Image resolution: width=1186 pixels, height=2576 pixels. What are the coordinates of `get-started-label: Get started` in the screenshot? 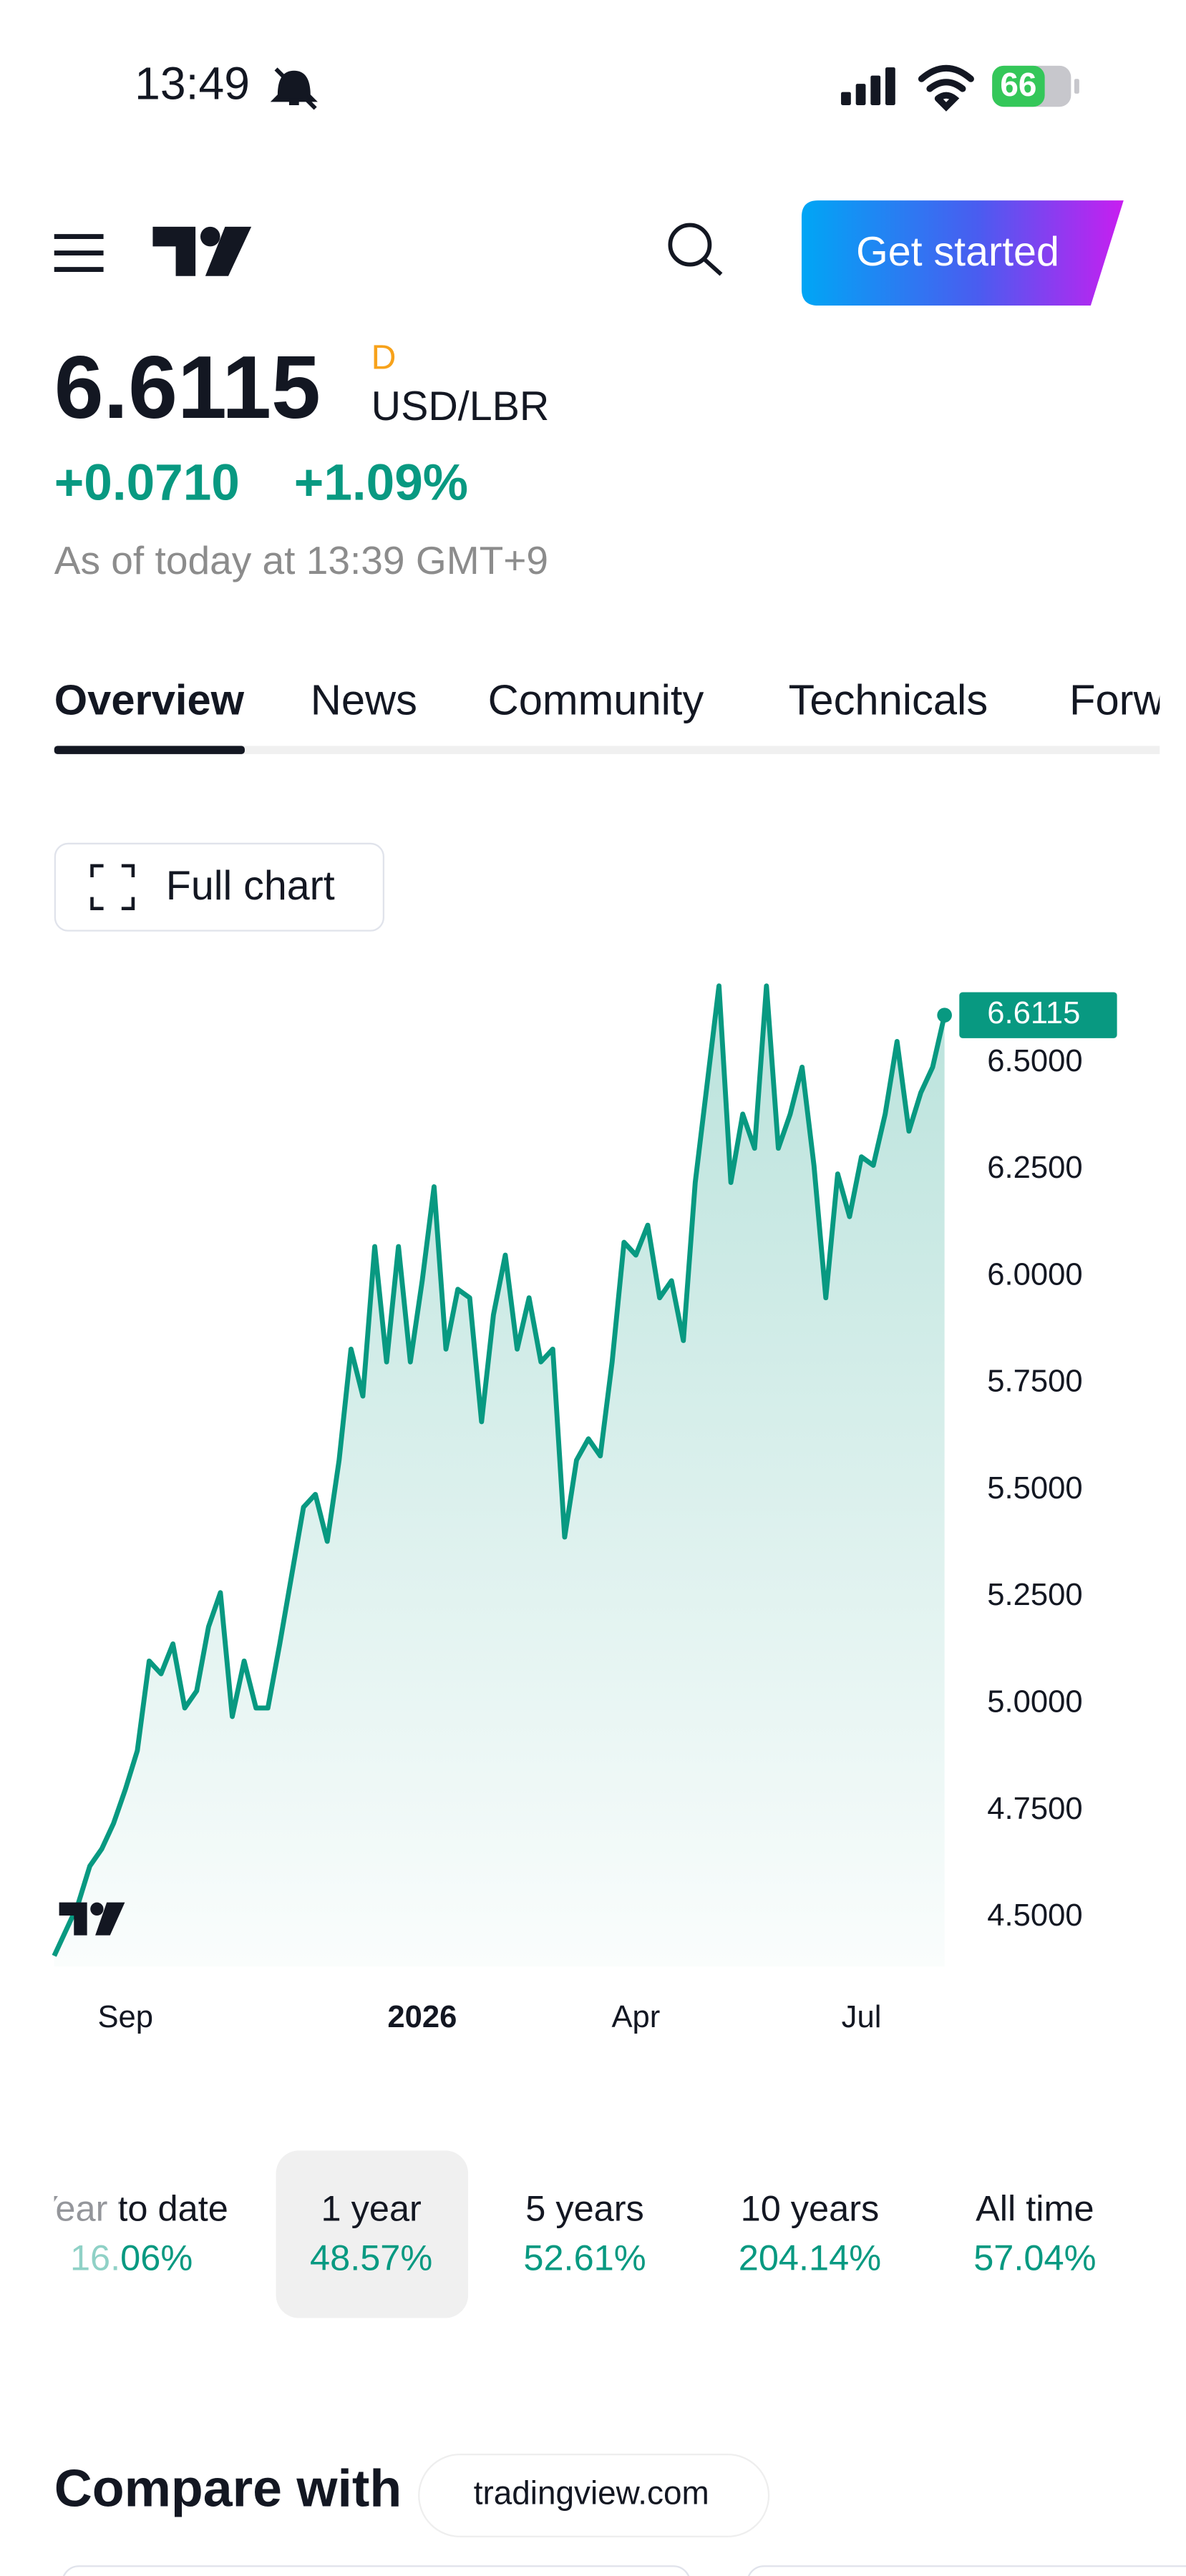 It's located at (957, 252).